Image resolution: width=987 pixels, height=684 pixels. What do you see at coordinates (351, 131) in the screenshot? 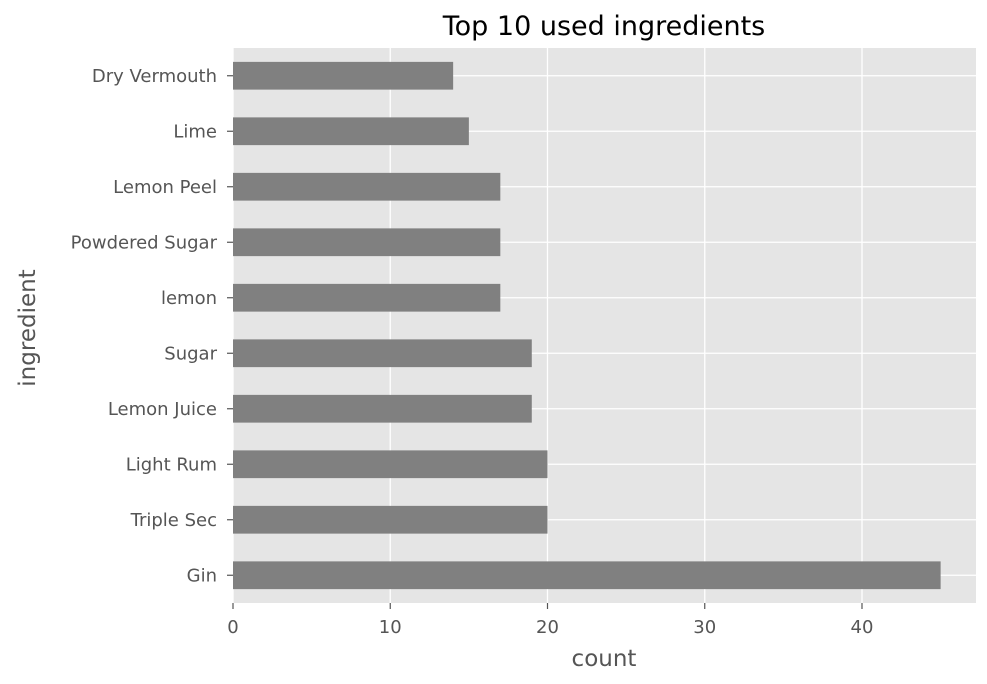
I see `bar-lime` at bounding box center [351, 131].